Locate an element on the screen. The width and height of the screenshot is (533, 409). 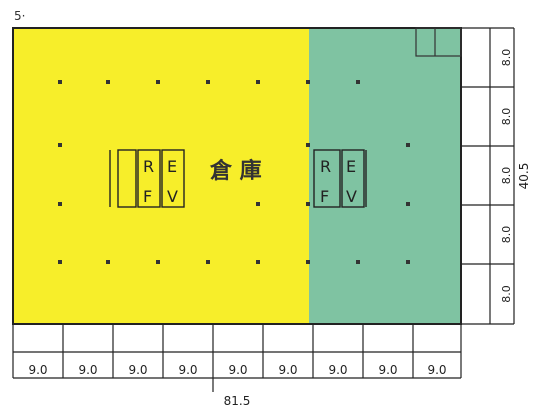
corner-box is located at coordinates (438, 42).